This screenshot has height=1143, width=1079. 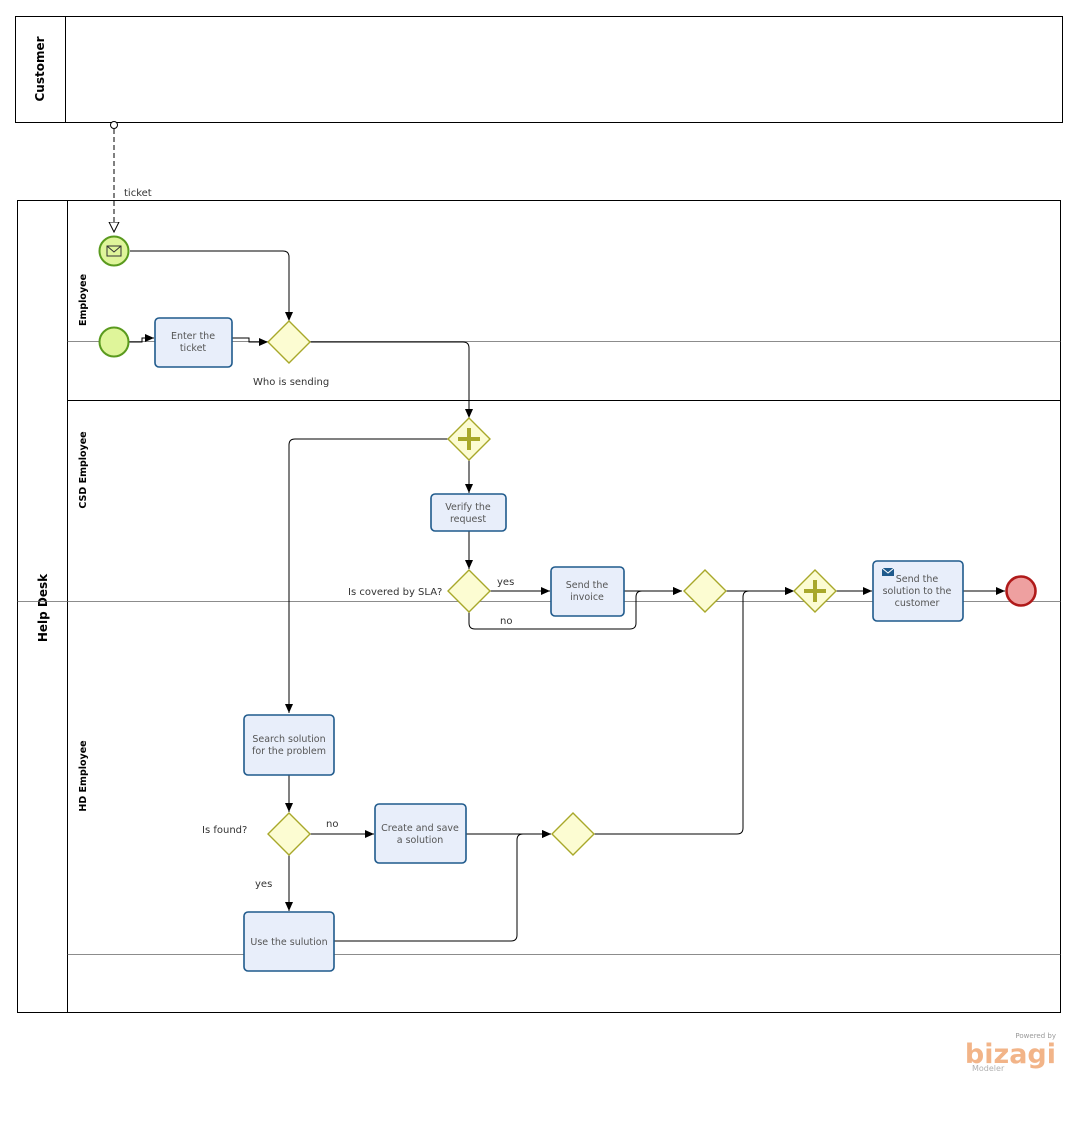 I want to click on task-verify-request: Verify the request, so click(x=468, y=512).